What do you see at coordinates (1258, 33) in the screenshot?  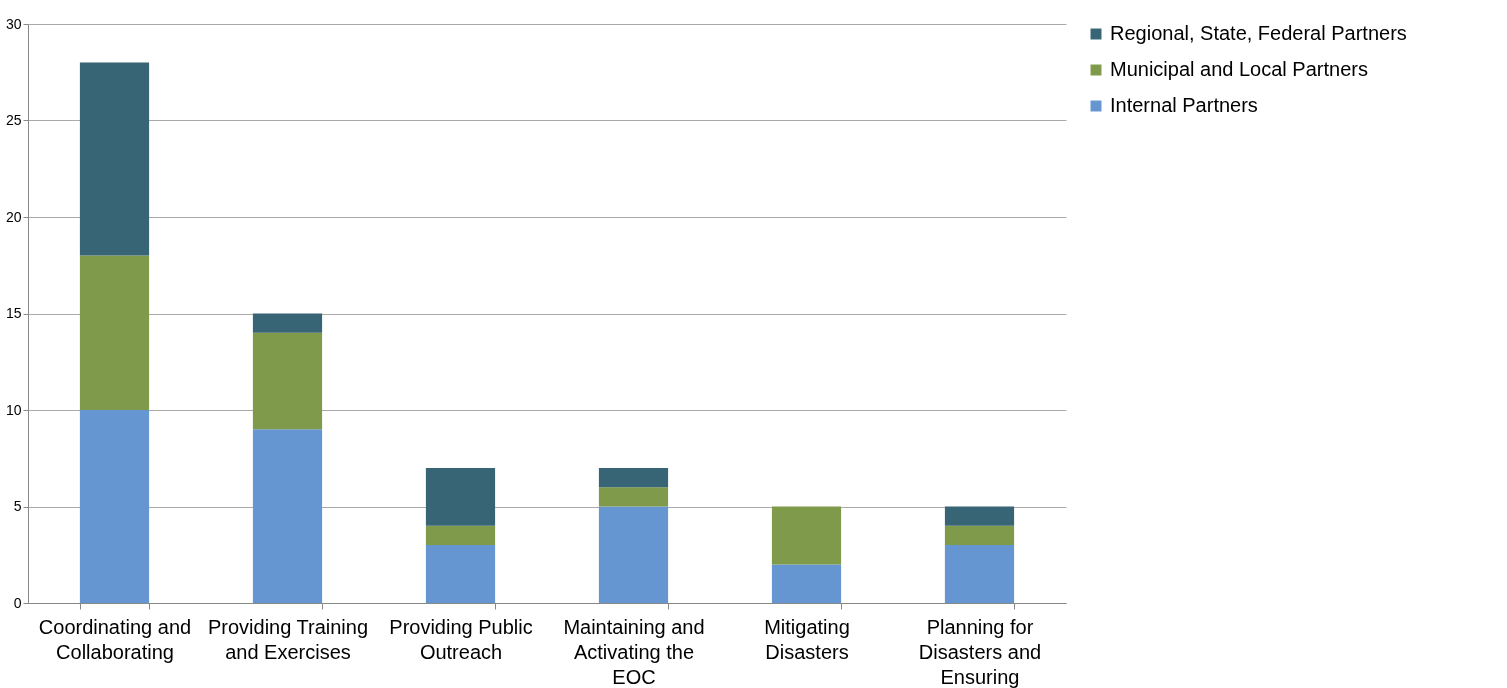 I see `legend-label: Regional, State, Federal Partners` at bounding box center [1258, 33].